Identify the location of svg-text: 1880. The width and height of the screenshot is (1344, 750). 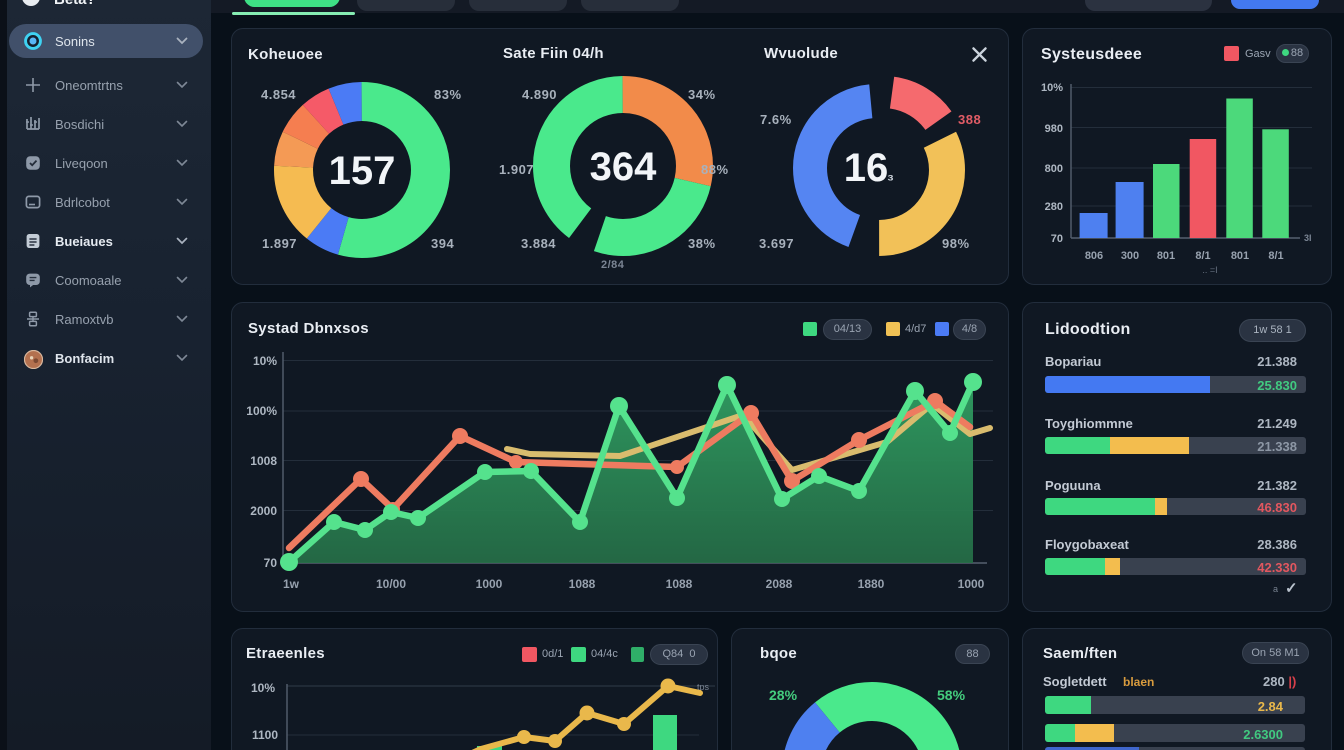
(871, 584).